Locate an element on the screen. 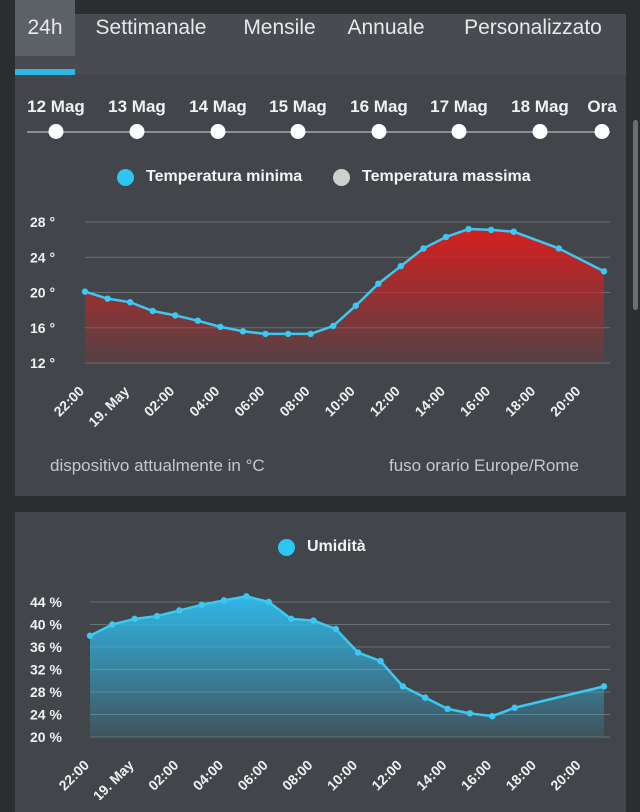 Image resolution: width=640 pixels, height=812 pixels. legend-label: Umidità is located at coordinates (336, 546).